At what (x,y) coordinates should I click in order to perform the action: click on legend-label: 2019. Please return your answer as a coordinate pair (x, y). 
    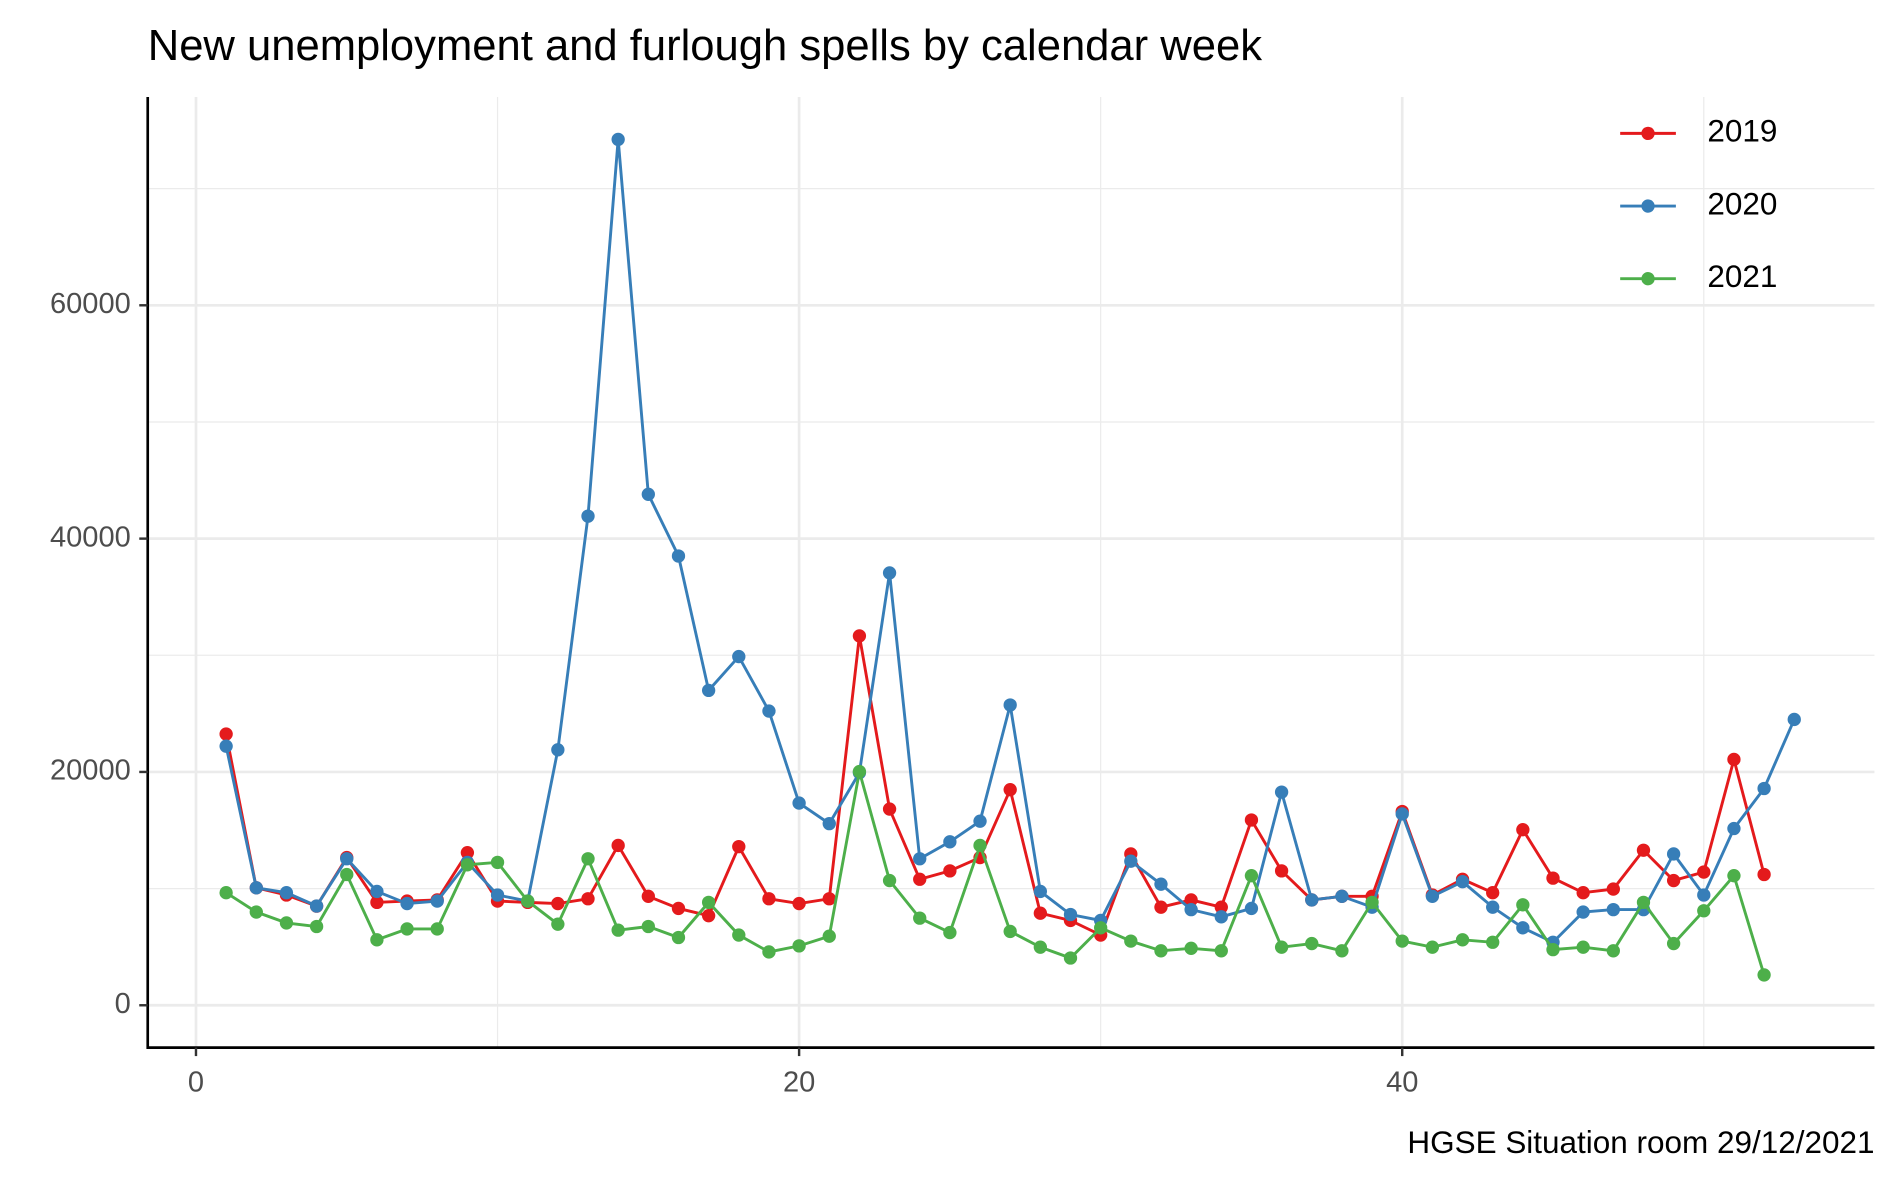
    Looking at the image, I should click on (1742, 131).